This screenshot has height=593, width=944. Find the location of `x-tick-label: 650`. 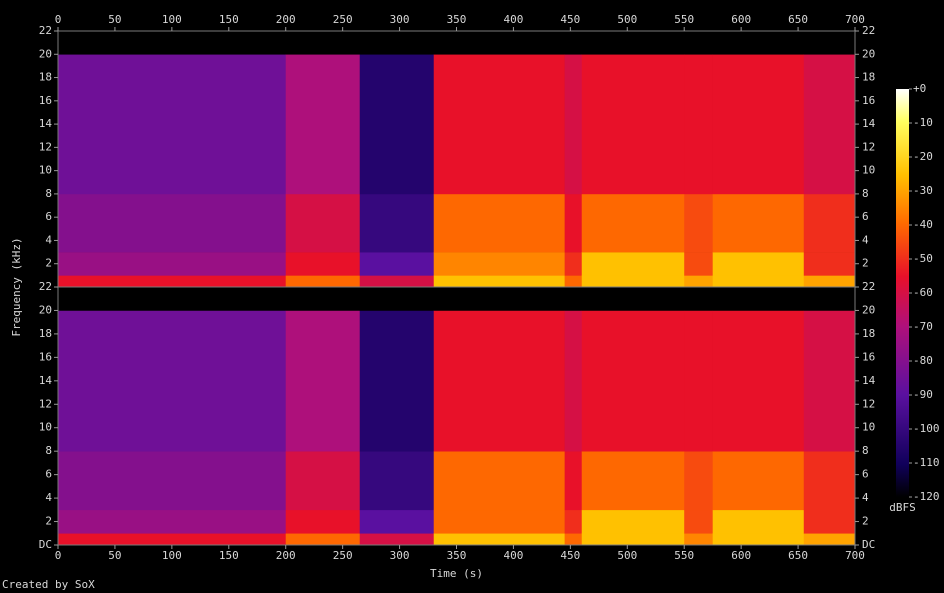

x-tick-label: 650 is located at coordinates (798, 555).